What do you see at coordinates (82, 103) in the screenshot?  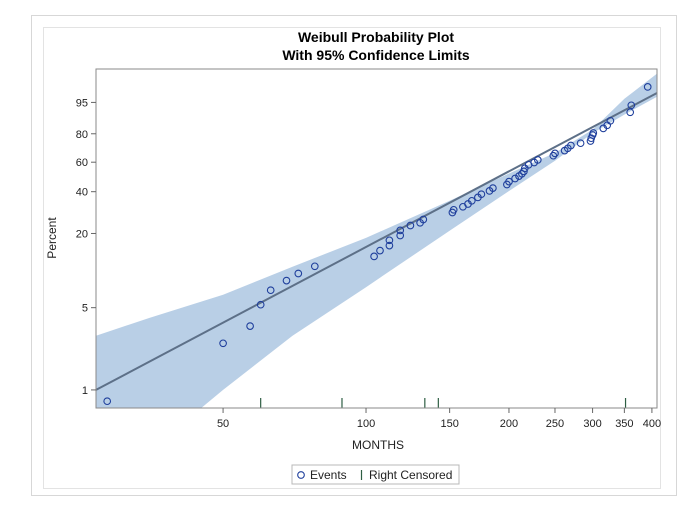 I see `y-tick-label: 95` at bounding box center [82, 103].